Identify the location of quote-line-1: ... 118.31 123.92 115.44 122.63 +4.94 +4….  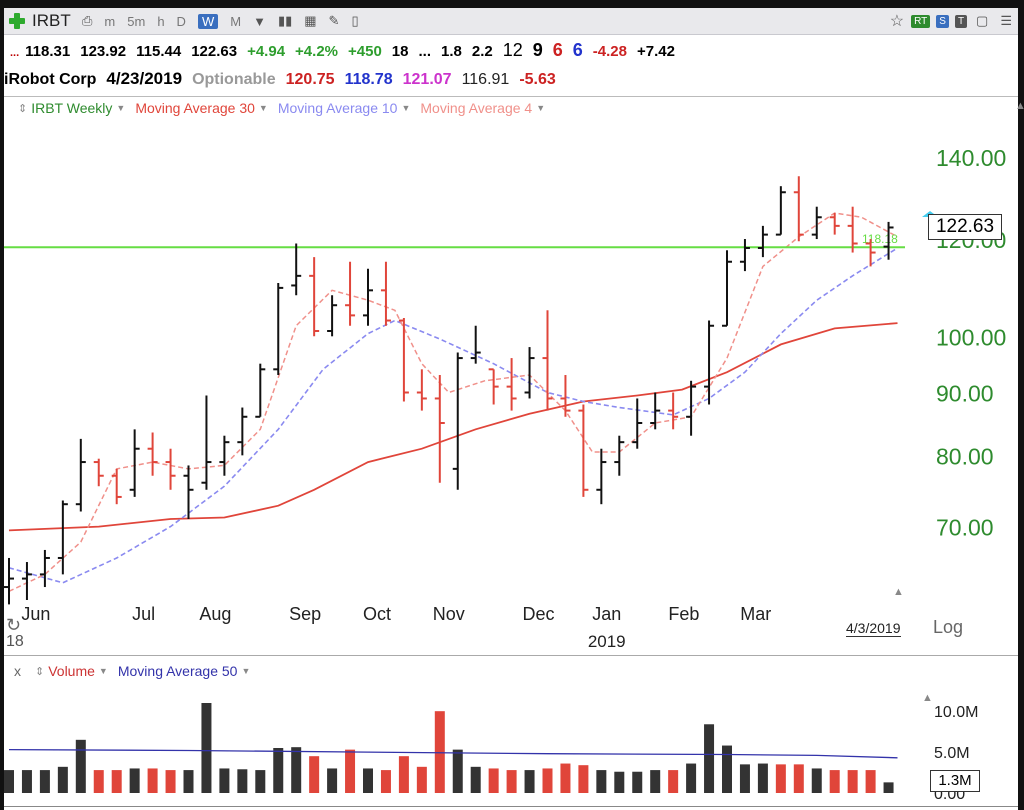
(344, 50).